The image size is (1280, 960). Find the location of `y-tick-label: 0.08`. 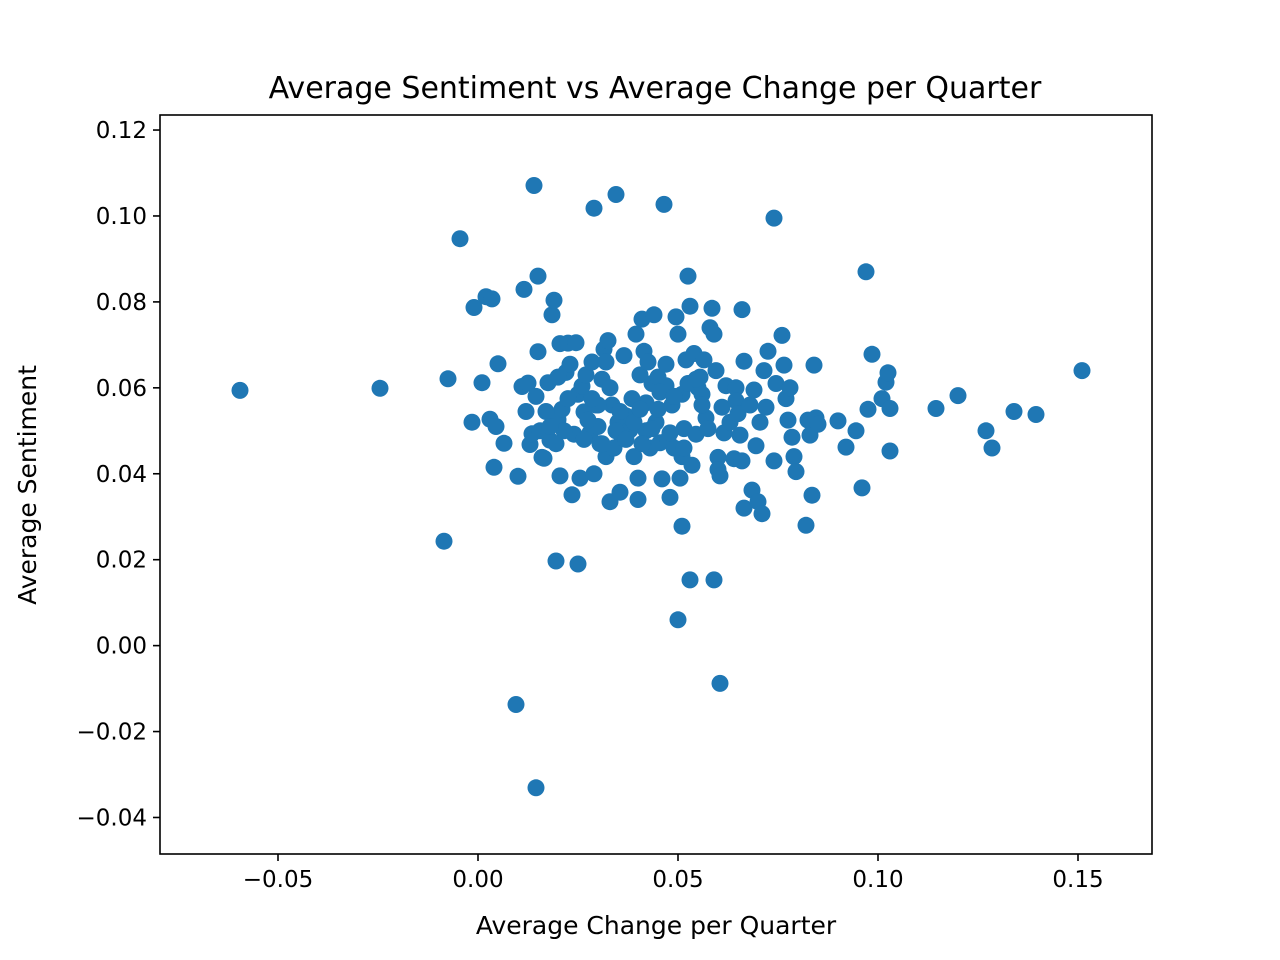

y-tick-label: 0.08 is located at coordinates (121, 303).